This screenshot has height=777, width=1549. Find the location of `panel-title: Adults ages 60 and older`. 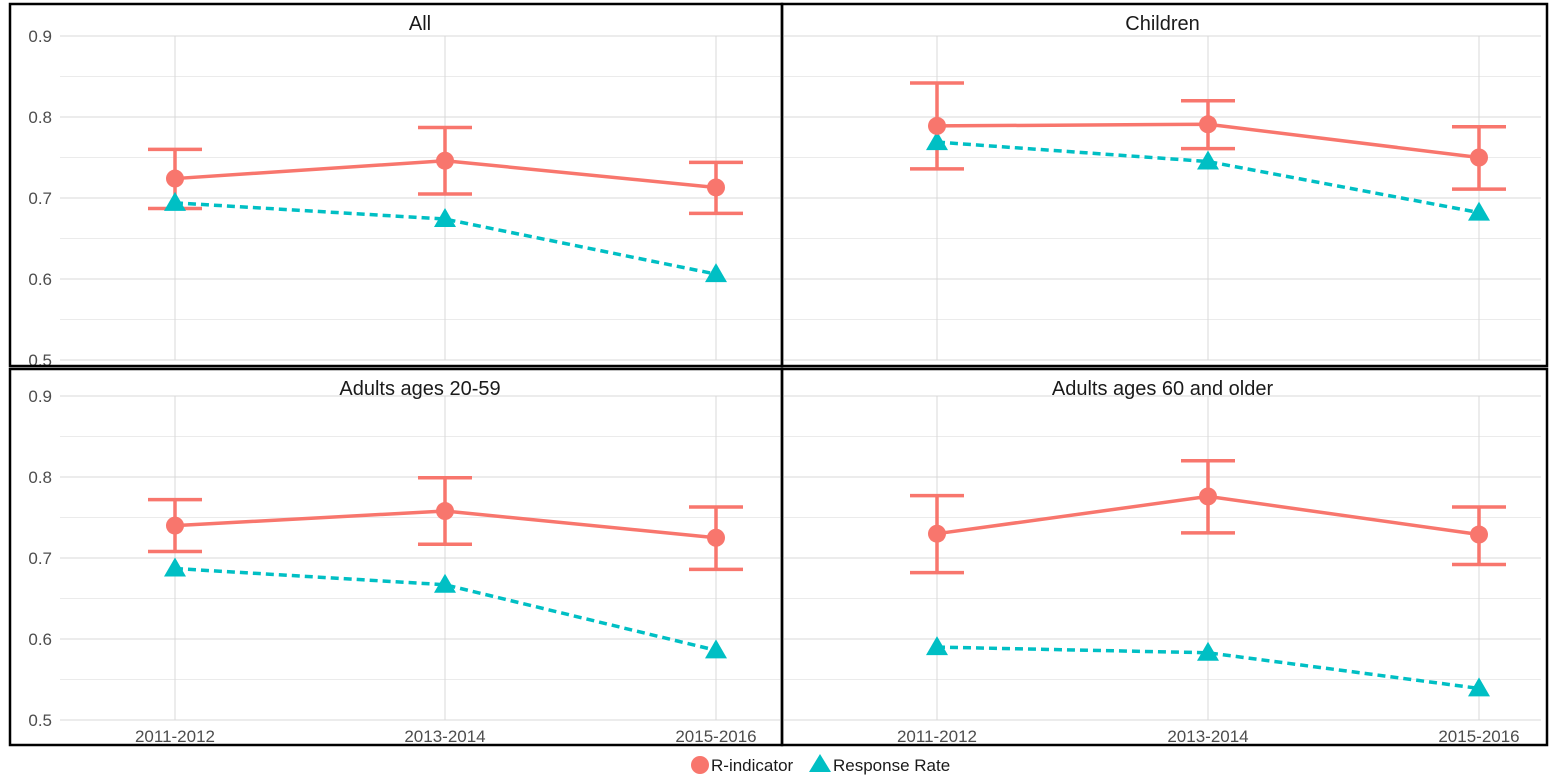

panel-title: Adults ages 60 and older is located at coordinates (1163, 389).